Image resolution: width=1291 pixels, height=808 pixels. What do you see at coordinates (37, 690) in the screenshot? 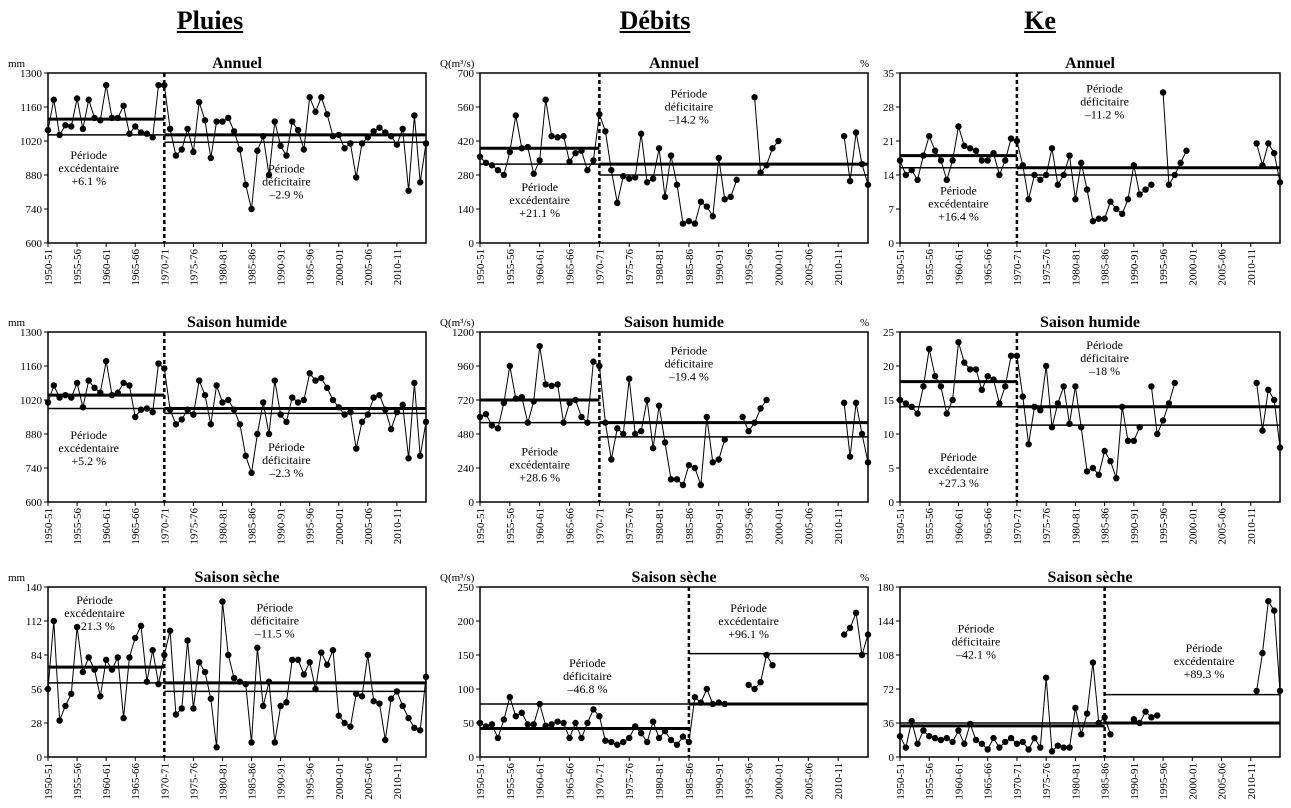
I see `y-tick-label: 56` at bounding box center [37, 690].